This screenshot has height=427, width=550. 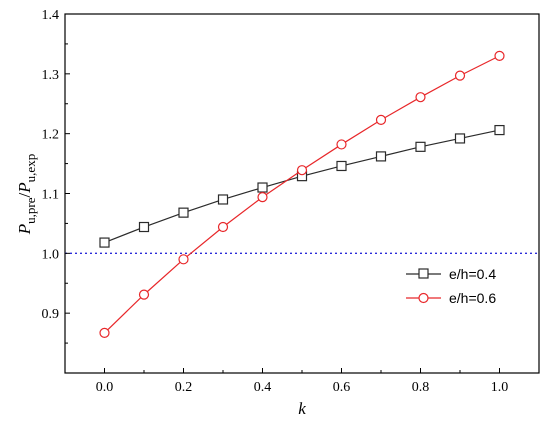 What do you see at coordinates (30, 210) in the screenshot?
I see `y-title-sub1: u,pre` at bounding box center [30, 210].